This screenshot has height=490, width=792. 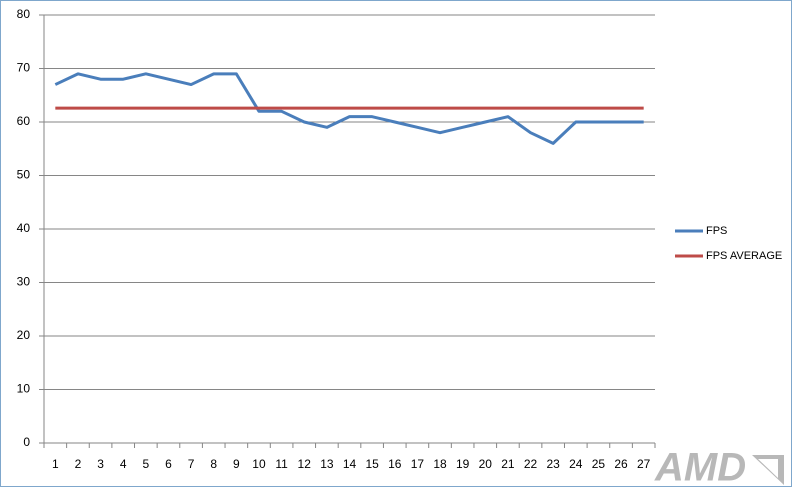 What do you see at coordinates (281, 464) in the screenshot?
I see `x-tick-label: 11` at bounding box center [281, 464].